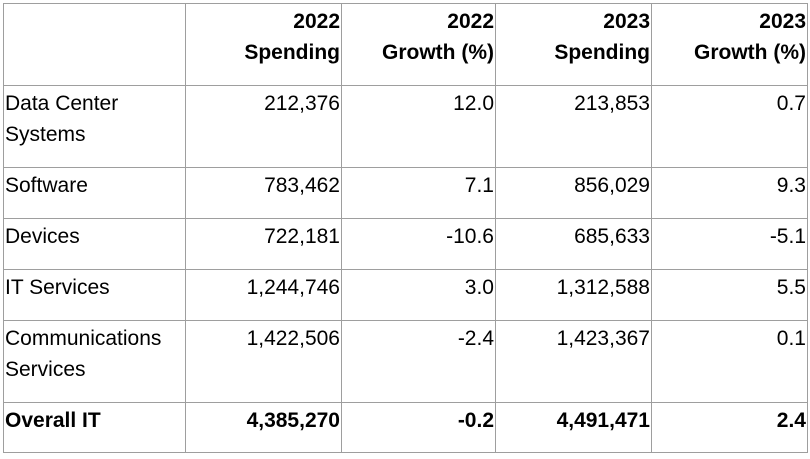 The height and width of the screenshot is (459, 810). What do you see at coordinates (263, 427) in the screenshot?
I see `total-2022-spending: 4,385,270` at bounding box center [263, 427].